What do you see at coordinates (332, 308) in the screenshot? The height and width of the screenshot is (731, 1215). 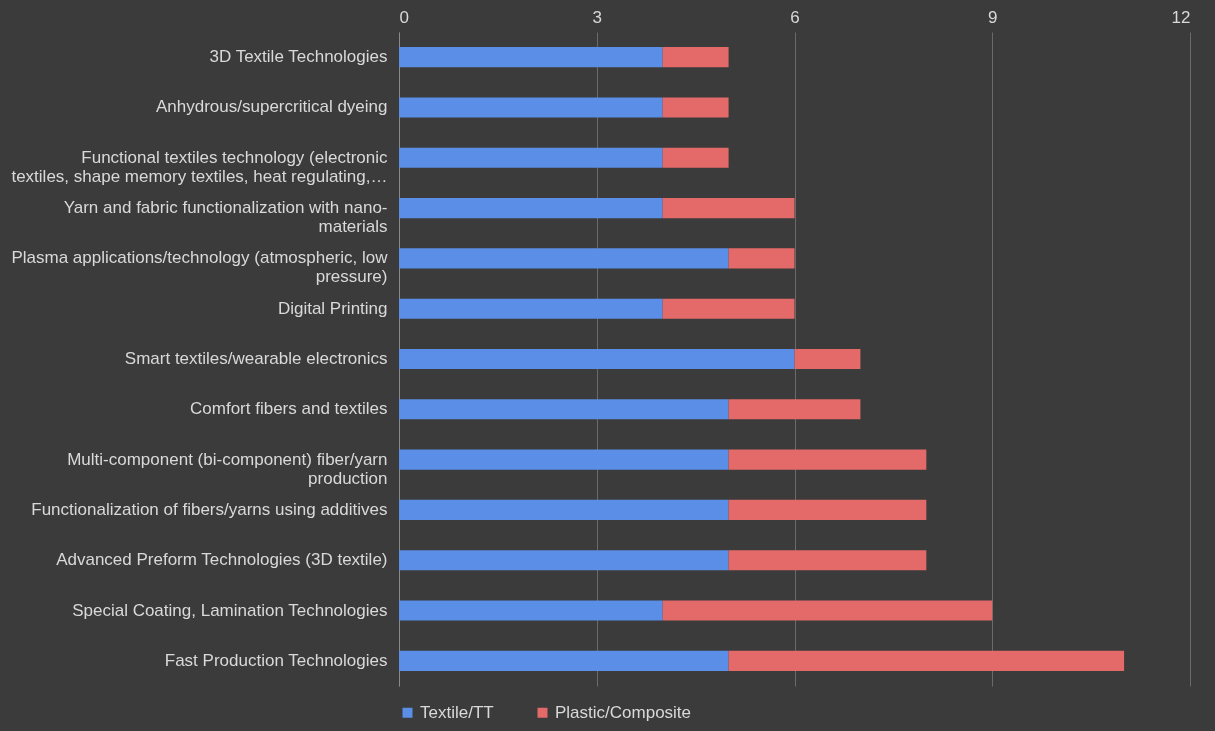 I see `y-tick-label: Digital Printing` at bounding box center [332, 308].